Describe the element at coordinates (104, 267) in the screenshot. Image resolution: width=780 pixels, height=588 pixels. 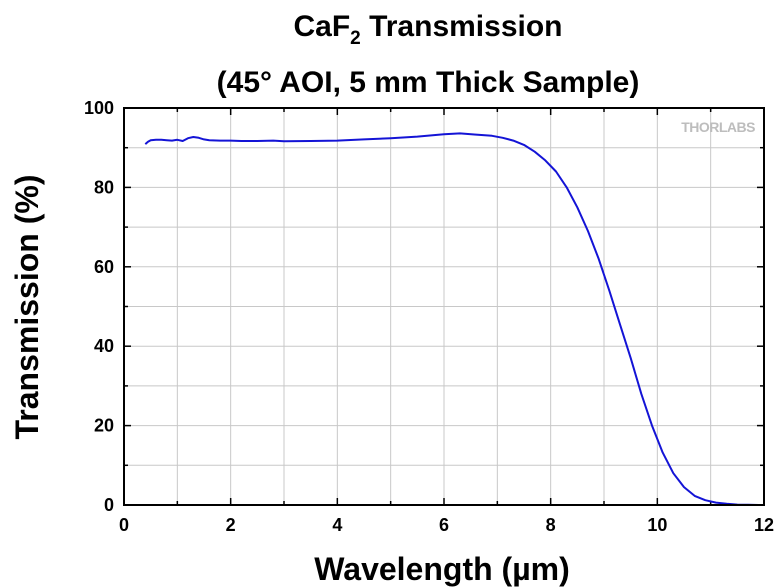
I see `y-tick-label: 60` at that location.